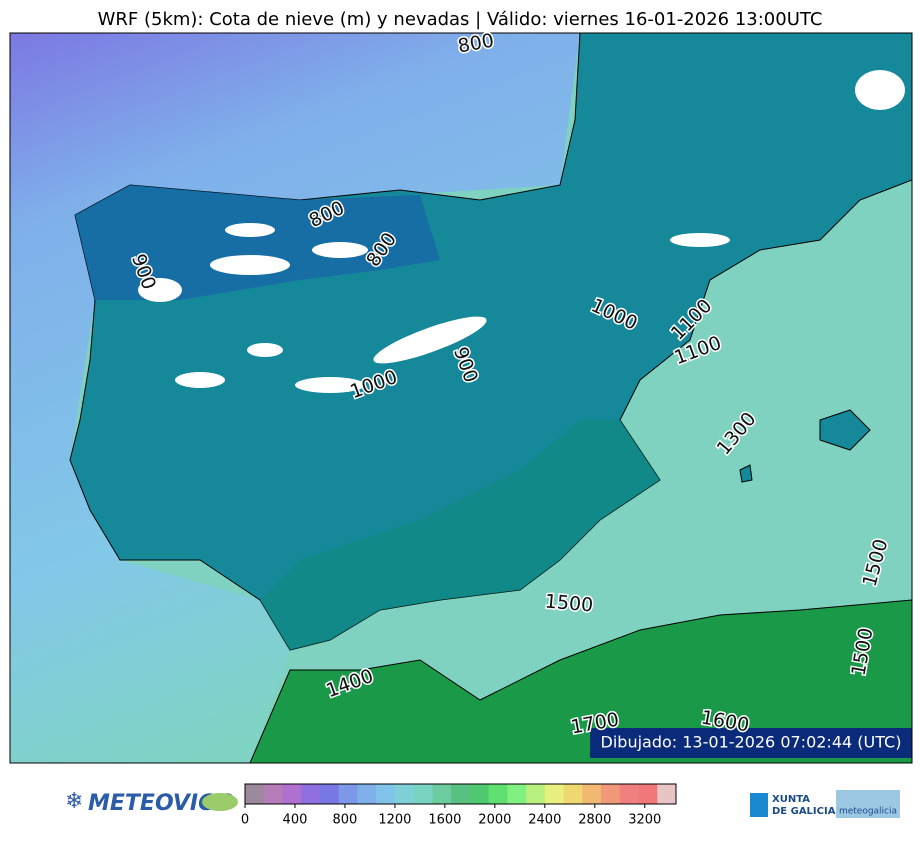 The height and width of the screenshot is (842, 920). I want to click on colorbar-tick-label: 2800, so click(594, 820).